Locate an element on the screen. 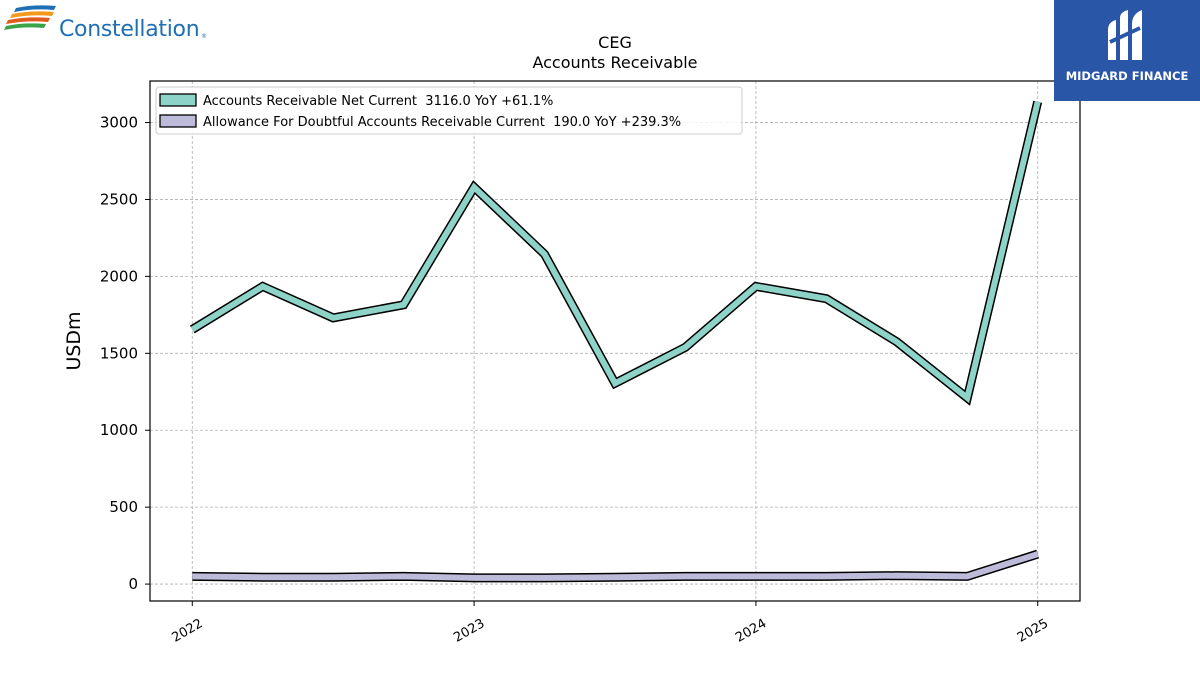 Image resolution: width=1200 pixels, height=675 pixels. y-axis-ticks: 0 500 1000 1500 2000 2500 3000 is located at coordinates (125, 353).